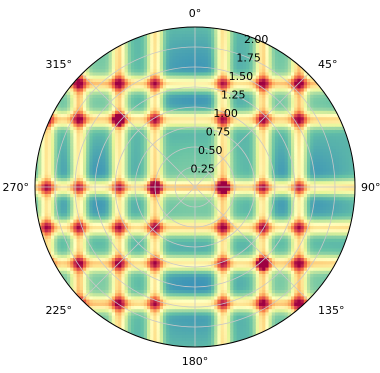 The image size is (380, 373). What do you see at coordinates (195, 13) in the screenshot?
I see `theta-tick-label-0: 0°` at bounding box center [195, 13].